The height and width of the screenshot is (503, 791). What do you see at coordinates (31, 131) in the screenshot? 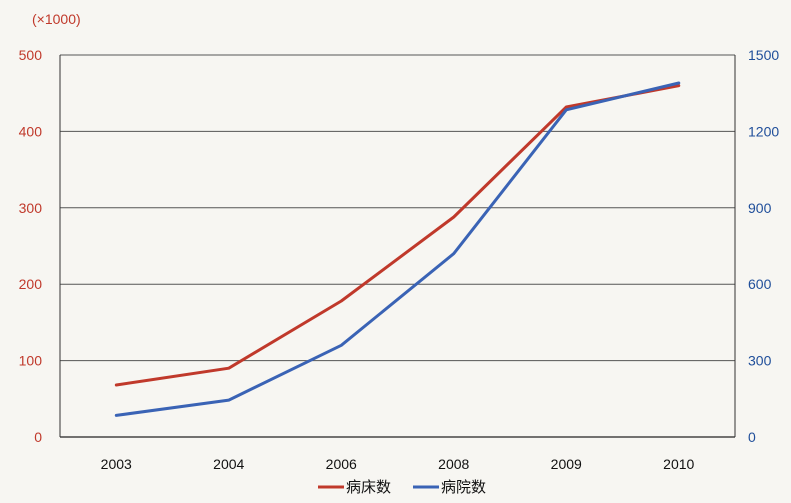
I see `left-y-tick-label: 400` at bounding box center [31, 131].